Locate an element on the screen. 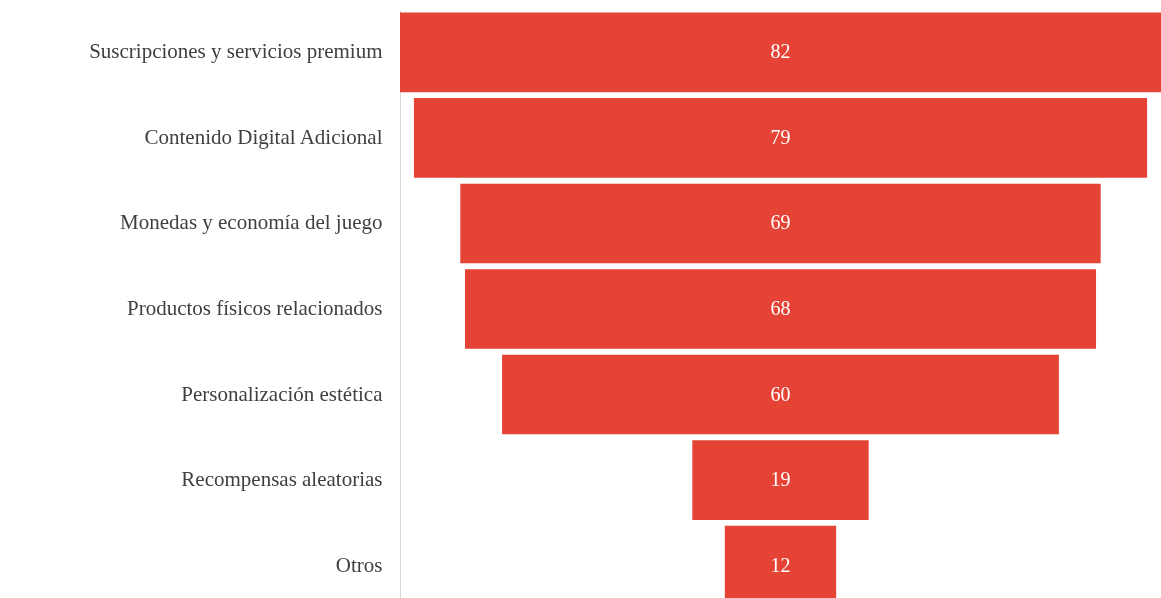 The image size is (1161, 598). data-label: 12 is located at coordinates (780, 564).